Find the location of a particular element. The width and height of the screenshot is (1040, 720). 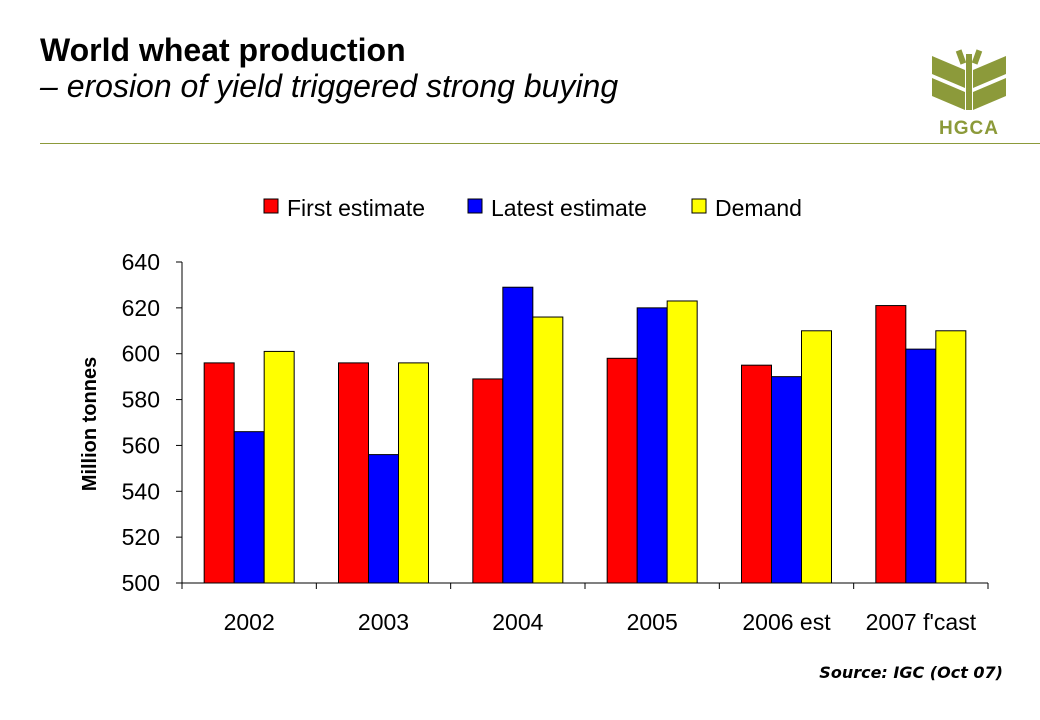

y-tick-label: 580 is located at coordinates (141, 400).